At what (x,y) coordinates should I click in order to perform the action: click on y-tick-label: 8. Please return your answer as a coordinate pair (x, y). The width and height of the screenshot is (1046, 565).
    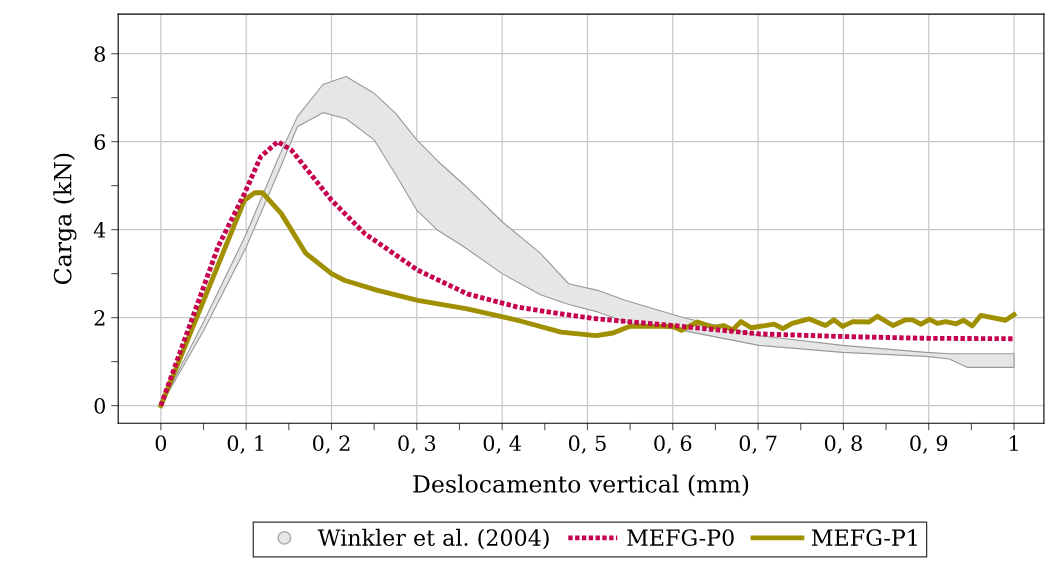
    Looking at the image, I should click on (99, 54).